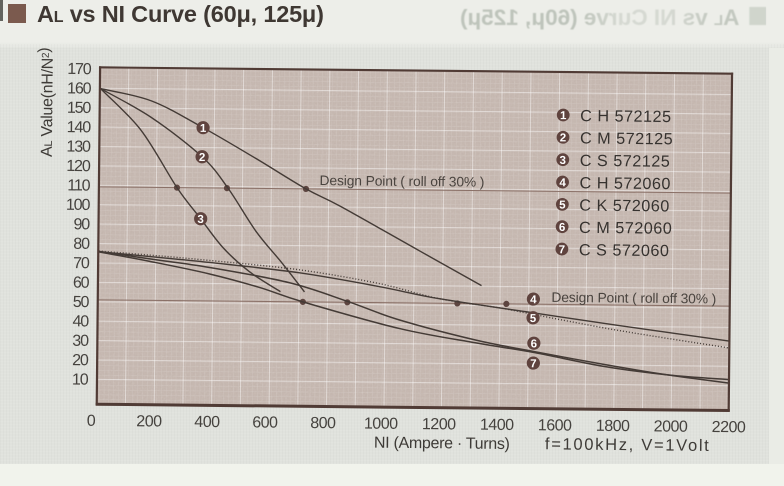 The height and width of the screenshot is (486, 784). What do you see at coordinates (625, 161) in the screenshot?
I see `svg-text: C S 572125` at bounding box center [625, 161].